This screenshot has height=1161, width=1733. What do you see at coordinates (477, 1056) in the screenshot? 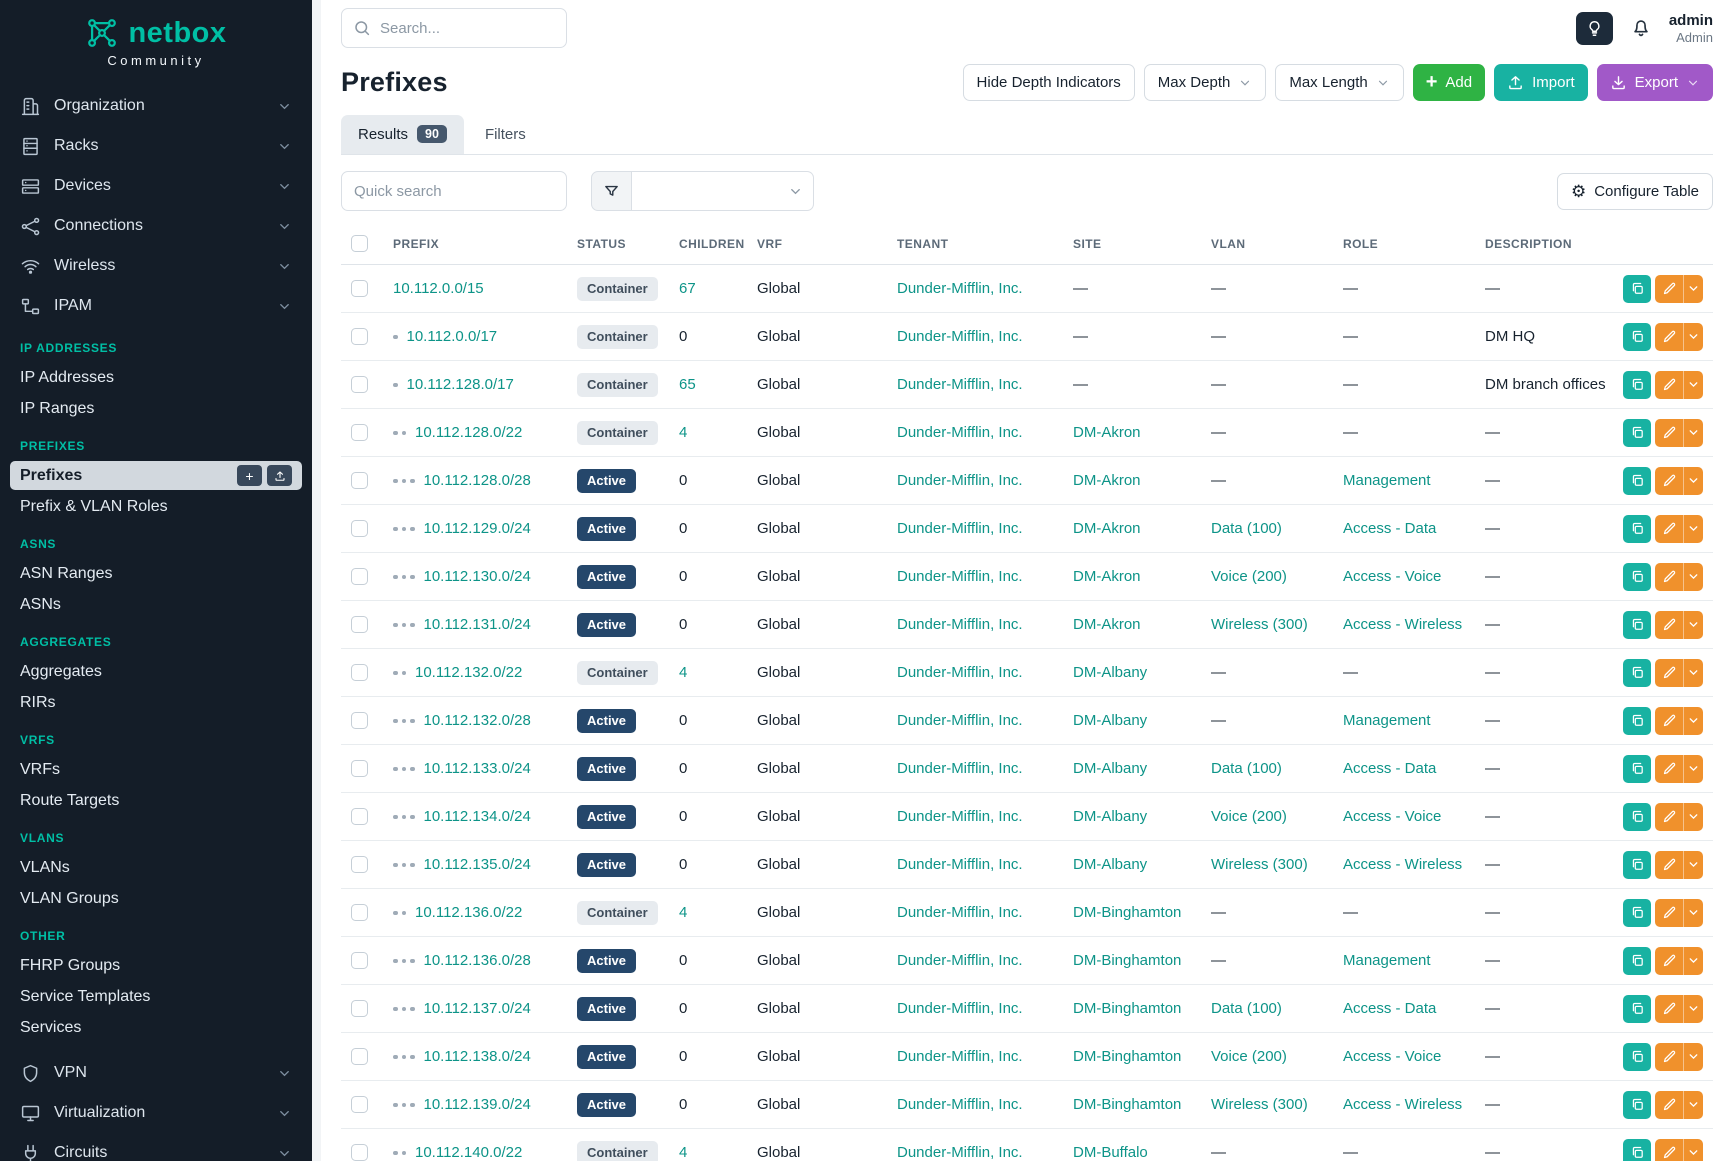
I see `prefix-link: 10.112.138.0/24` at bounding box center [477, 1056].